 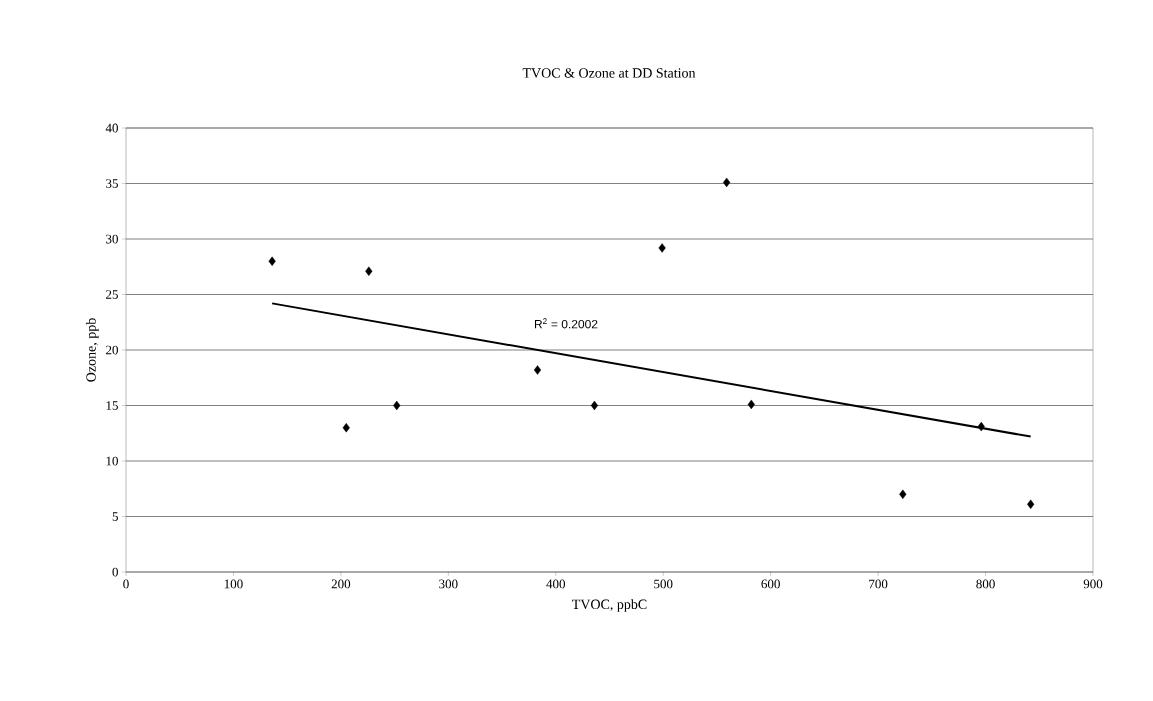 I want to click on x-tick-label: 600, so click(x=770, y=584).